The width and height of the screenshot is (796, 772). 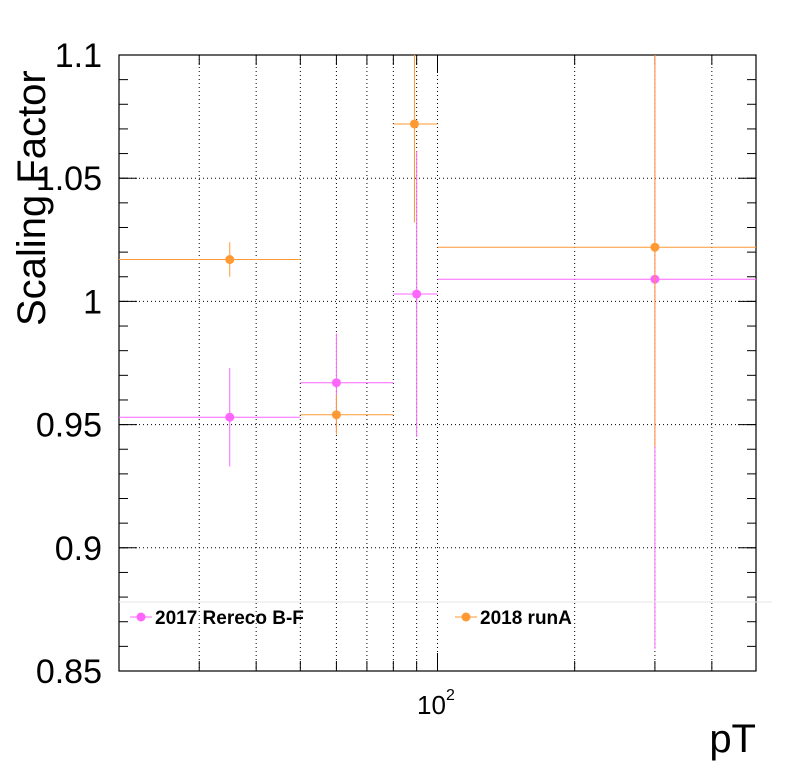 What do you see at coordinates (78, 549) in the screenshot?
I see `y-tick-label: 0.9` at bounding box center [78, 549].